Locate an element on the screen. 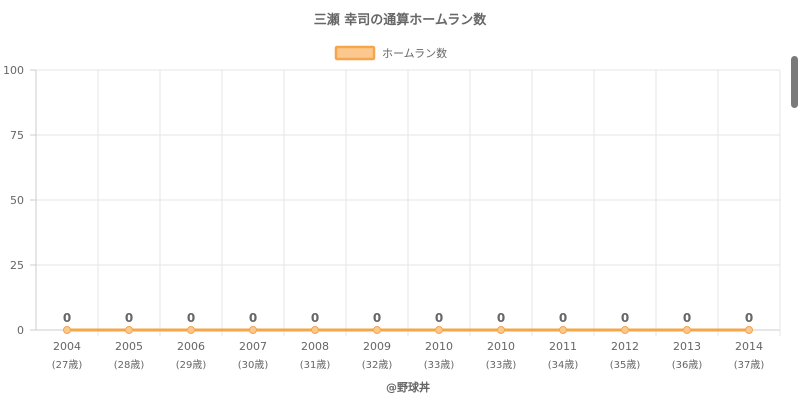  credit-label: @野球丼 is located at coordinates (408, 387).